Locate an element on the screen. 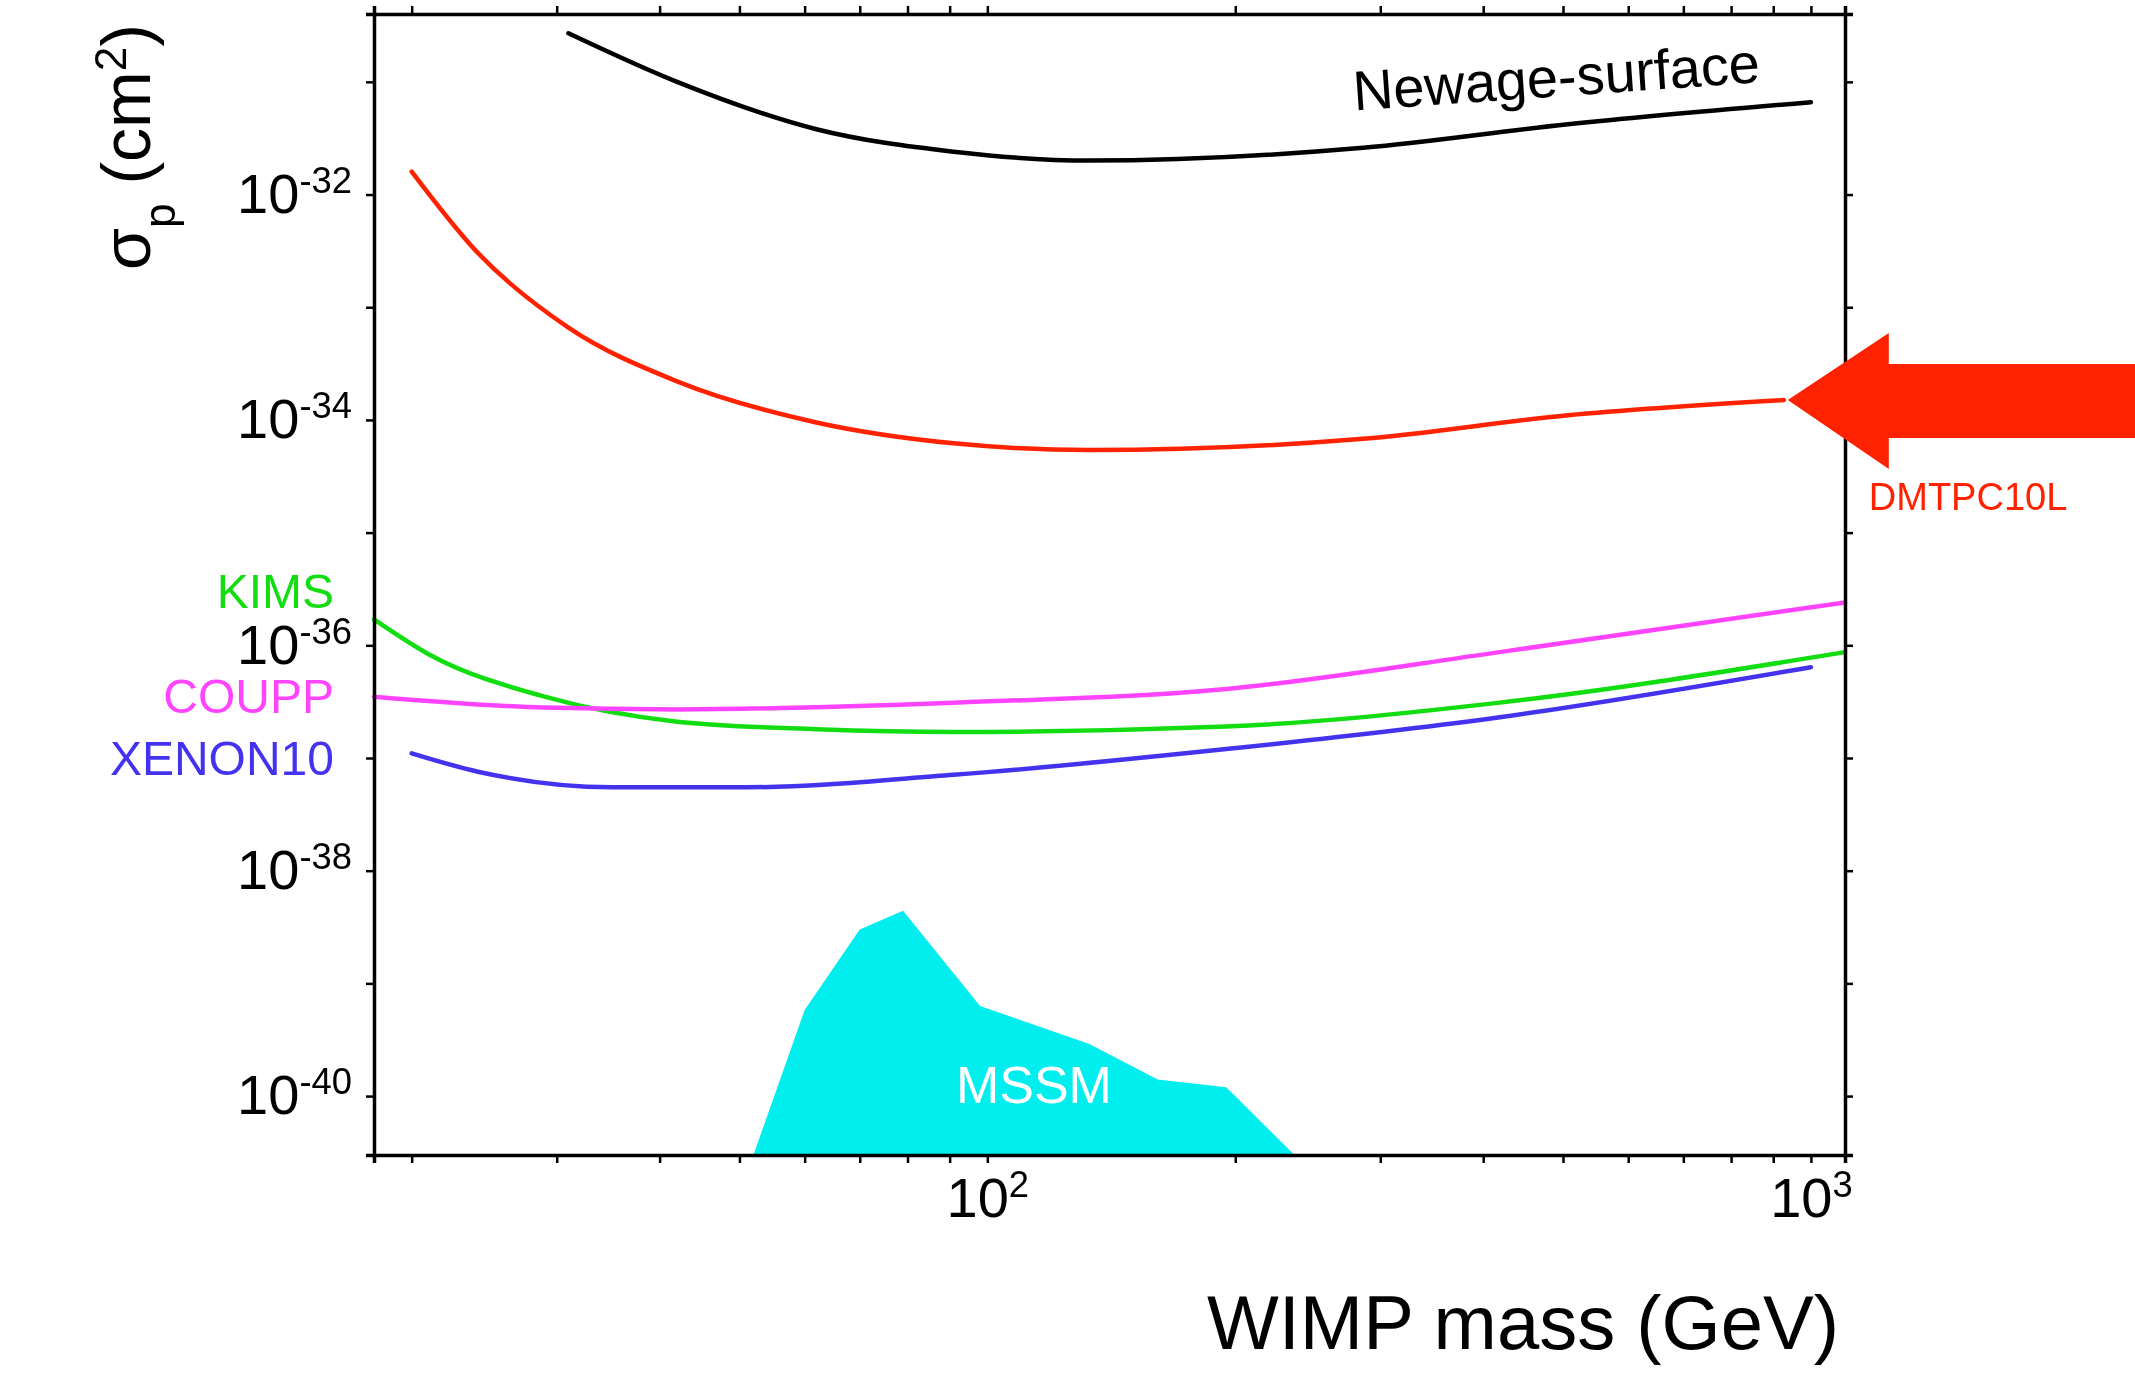  series-label: MSSM is located at coordinates (1033, 1085).